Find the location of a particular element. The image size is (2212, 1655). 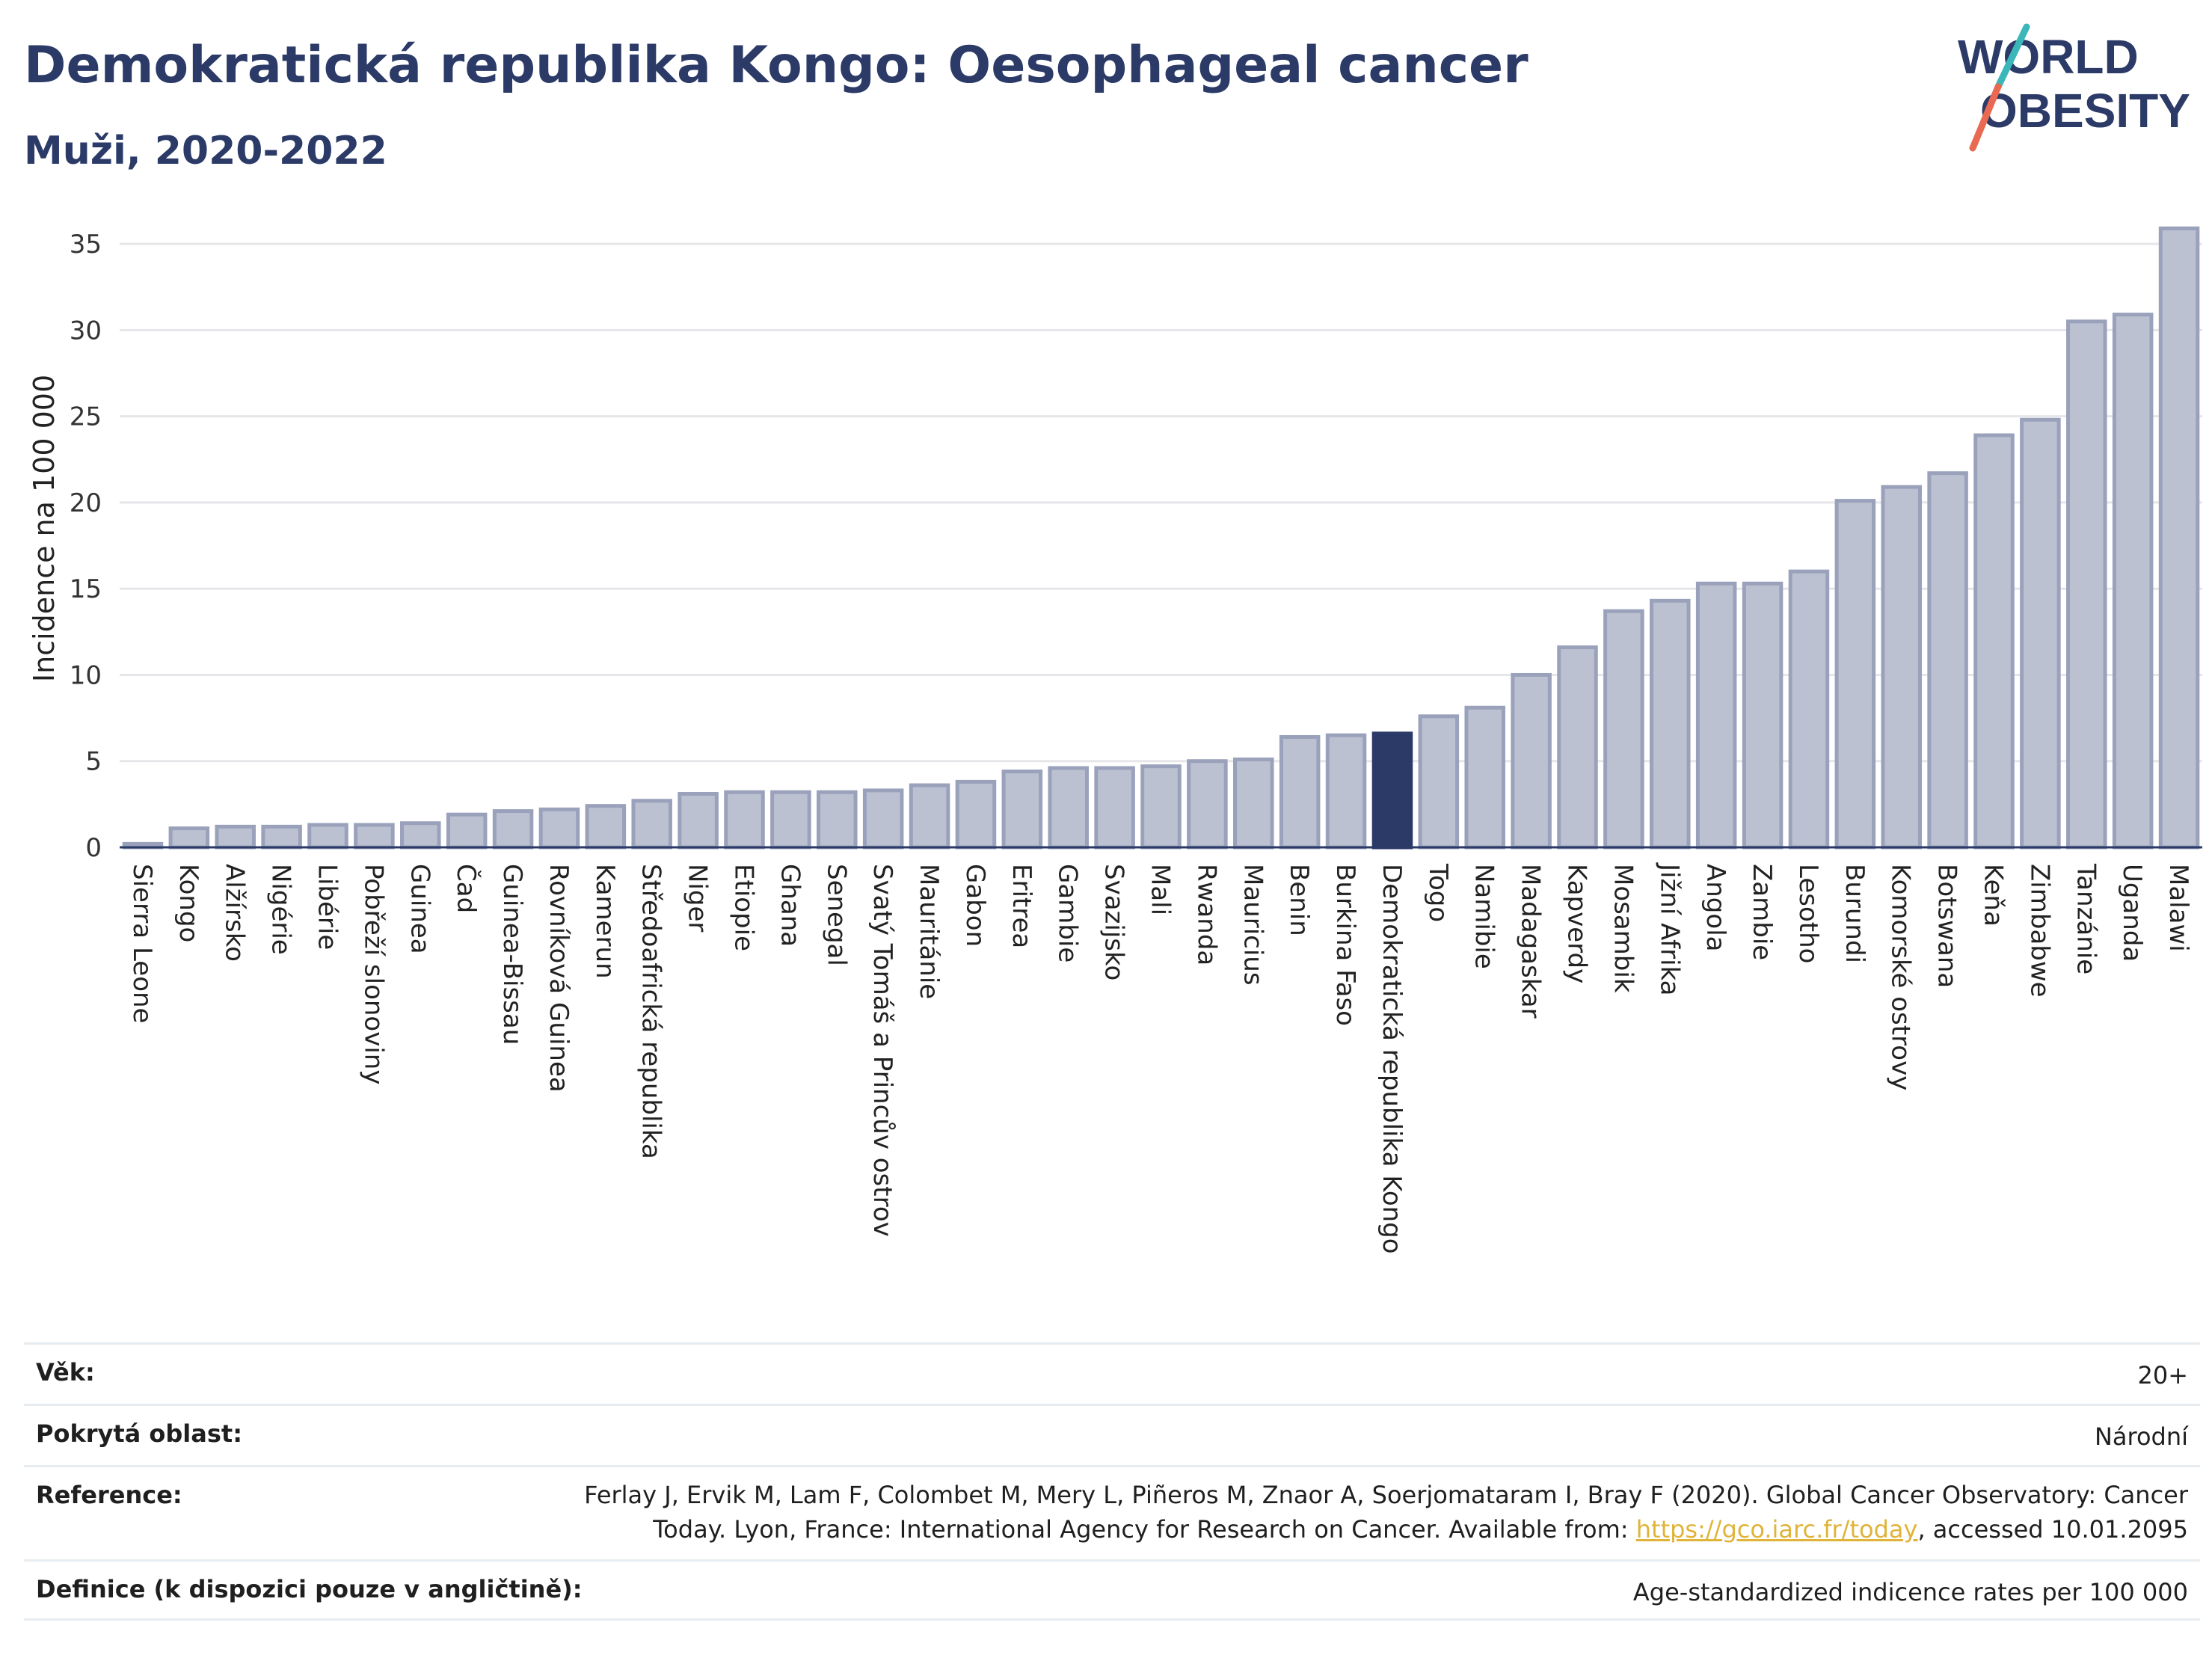

x-tick-label: Jižní Afrika is located at coordinates (1669, 929).